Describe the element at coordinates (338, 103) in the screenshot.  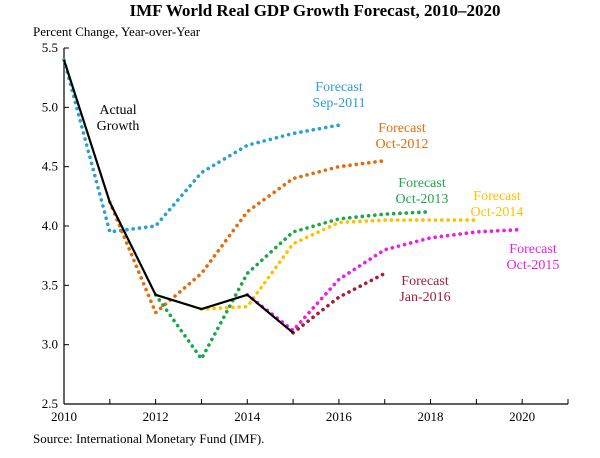
I see `series-label-forecast-sep-2011: Sep-2011` at that location.